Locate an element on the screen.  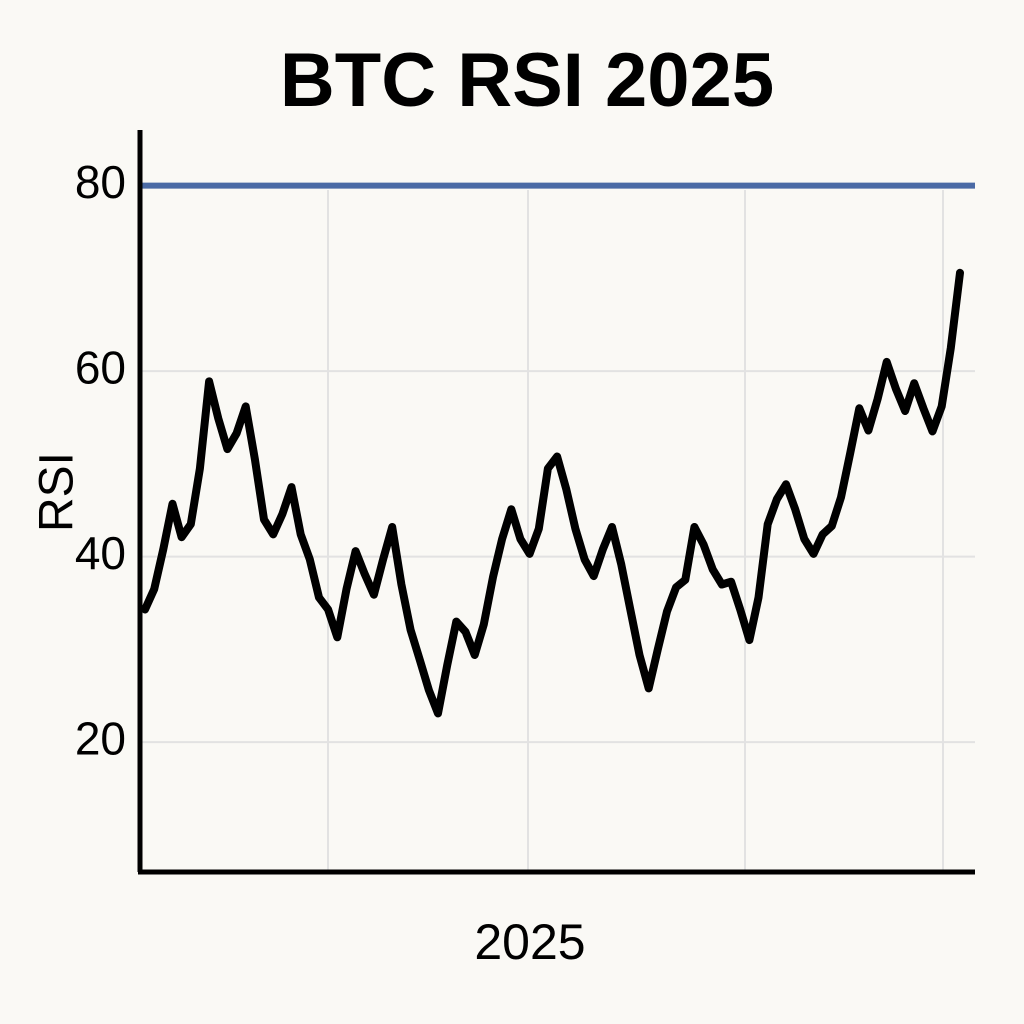
y-tick-label: 20 is located at coordinates (100, 738).